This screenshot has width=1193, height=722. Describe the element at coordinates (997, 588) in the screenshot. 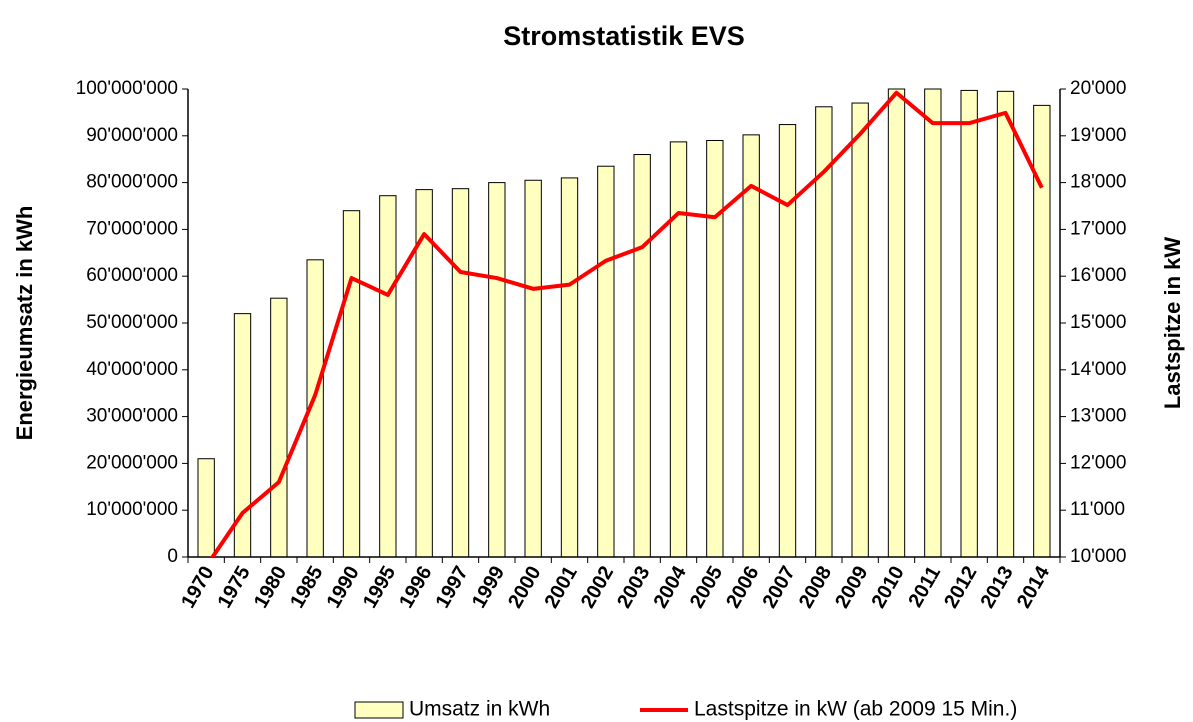

I see `x-tick-label: 2013` at that location.